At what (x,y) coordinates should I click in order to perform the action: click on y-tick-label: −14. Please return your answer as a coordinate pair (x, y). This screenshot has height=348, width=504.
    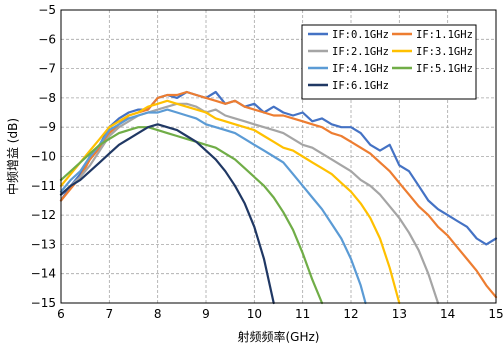
    Looking at the image, I should click on (43, 274).